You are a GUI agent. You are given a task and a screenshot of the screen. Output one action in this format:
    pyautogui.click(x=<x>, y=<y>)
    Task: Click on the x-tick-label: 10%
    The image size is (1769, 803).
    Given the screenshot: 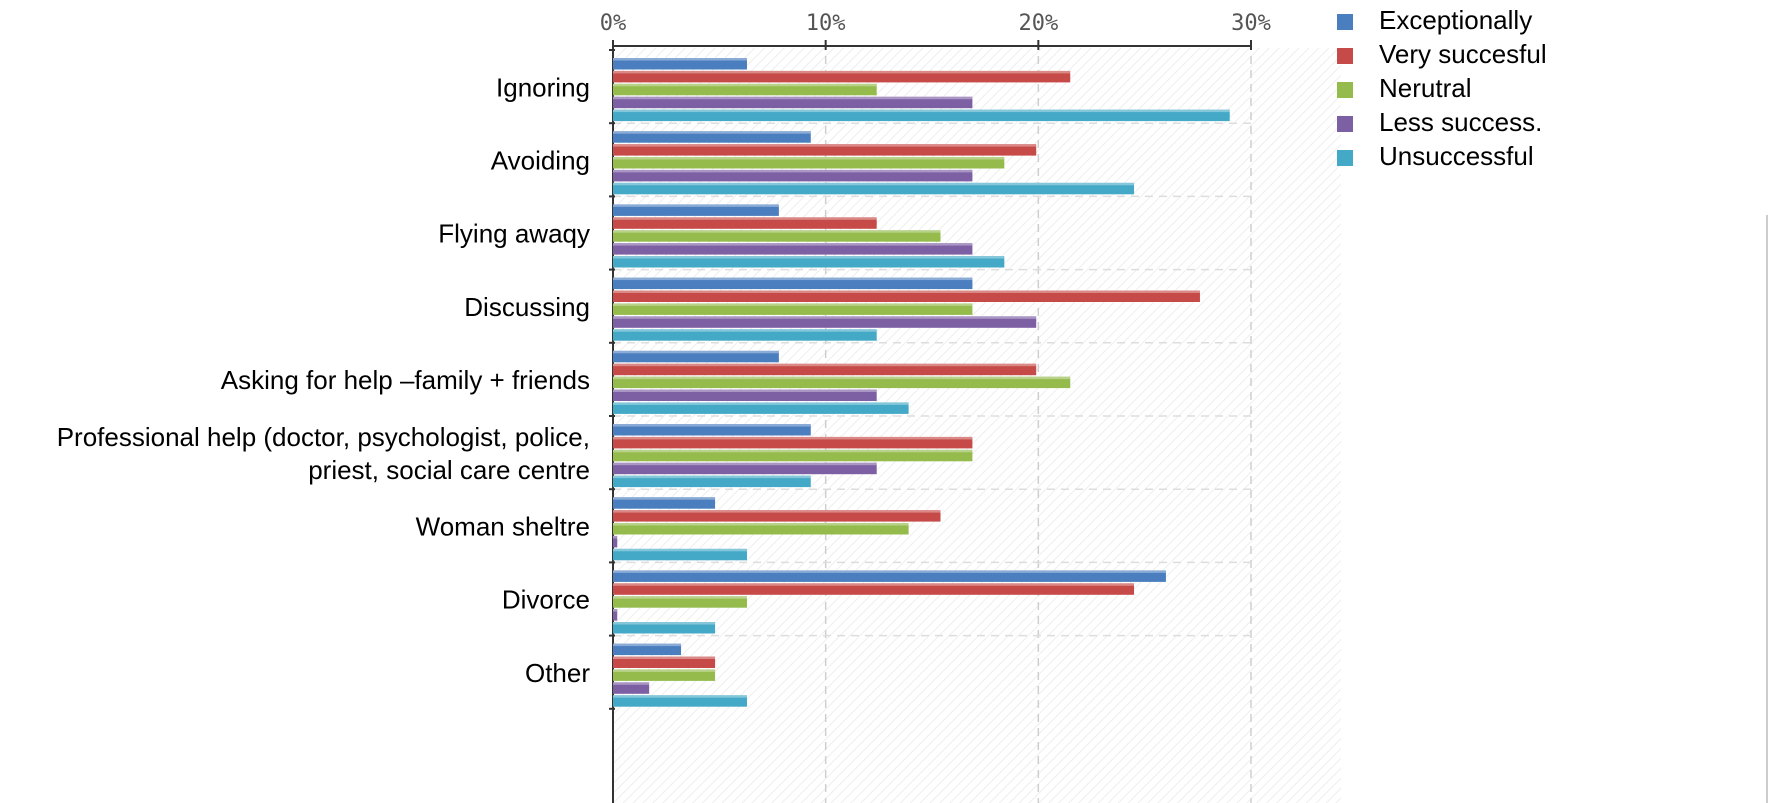 What is the action you would take?
    pyautogui.click(x=826, y=23)
    